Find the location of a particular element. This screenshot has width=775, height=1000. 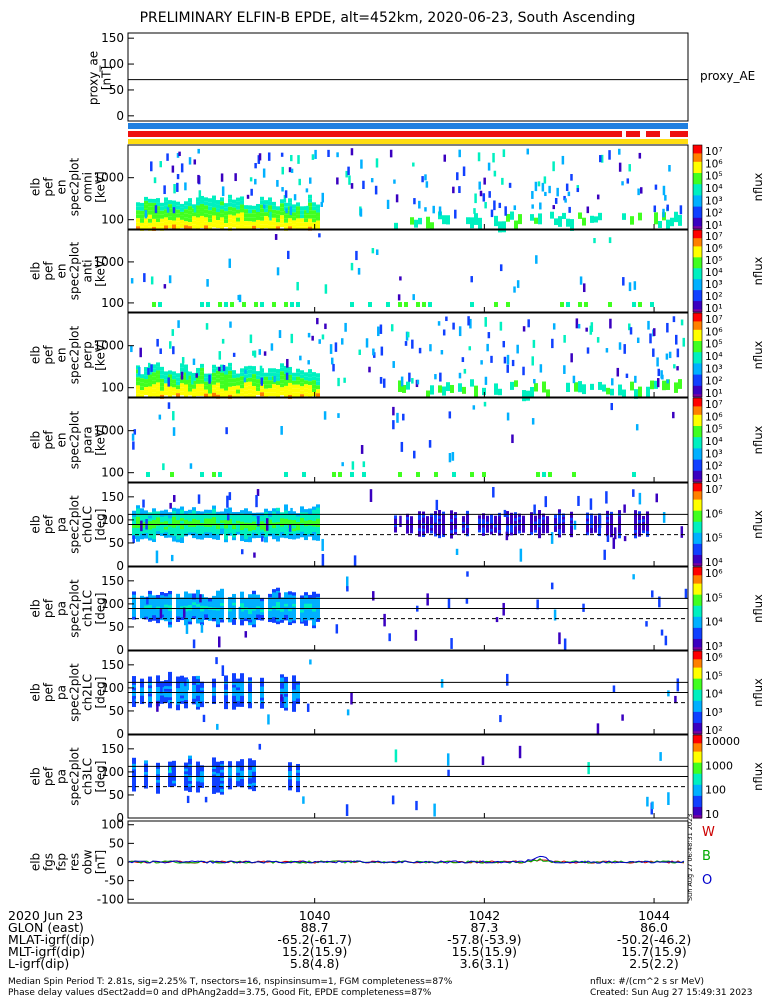

panel-ch1LC-colorbar-frame is located at coordinates (697, 608).